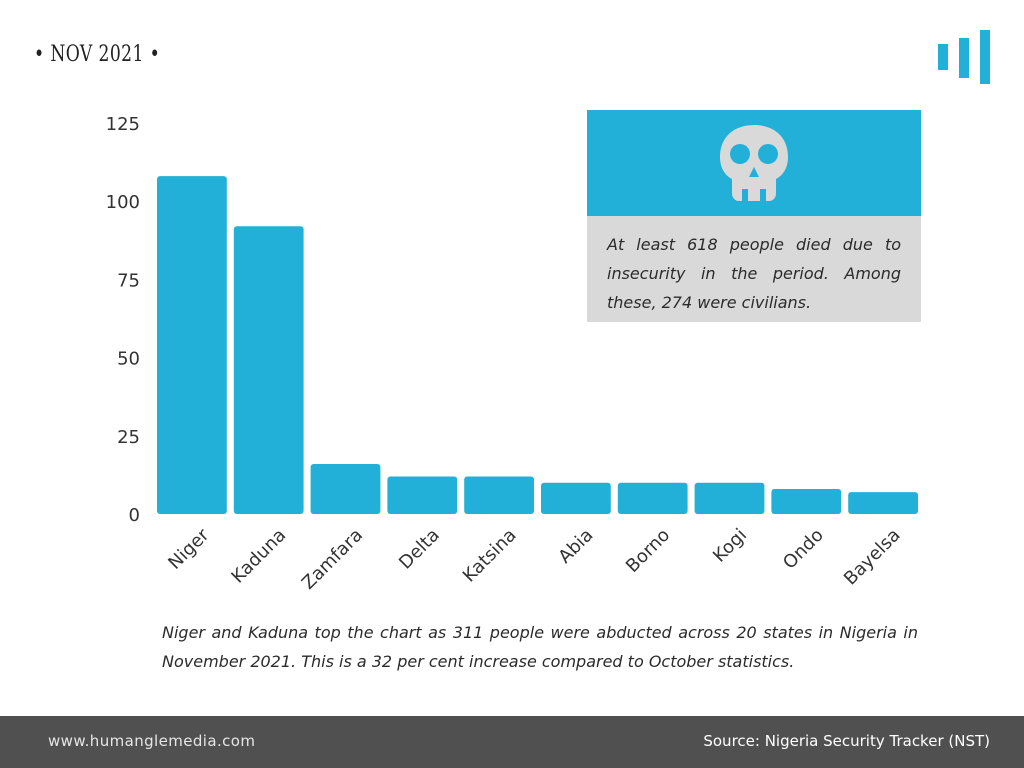 The height and width of the screenshot is (768, 1024). I want to click on bar-niger, so click(192, 345).